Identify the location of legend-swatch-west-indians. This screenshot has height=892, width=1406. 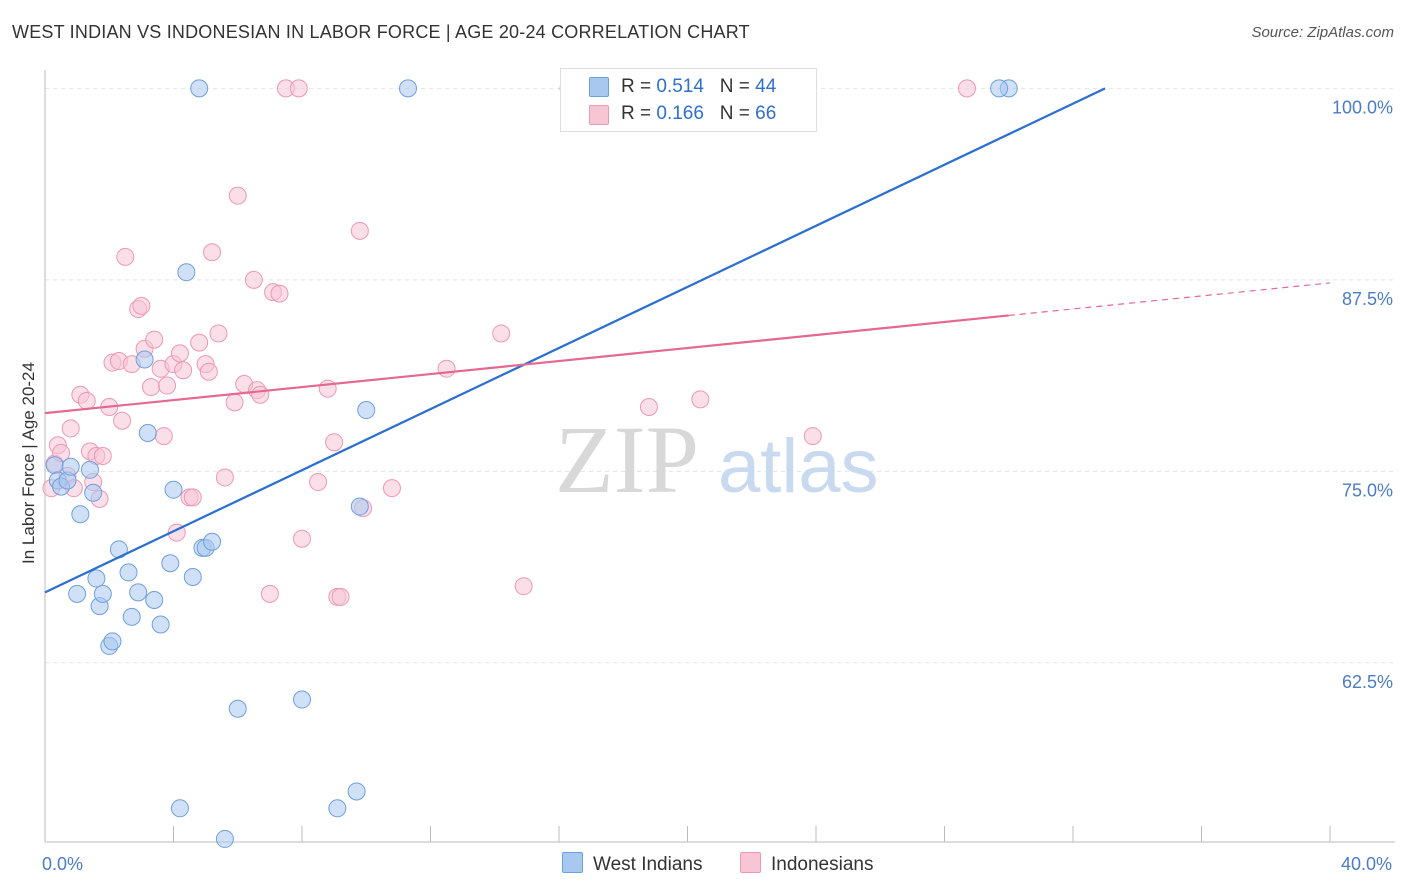
(599, 87).